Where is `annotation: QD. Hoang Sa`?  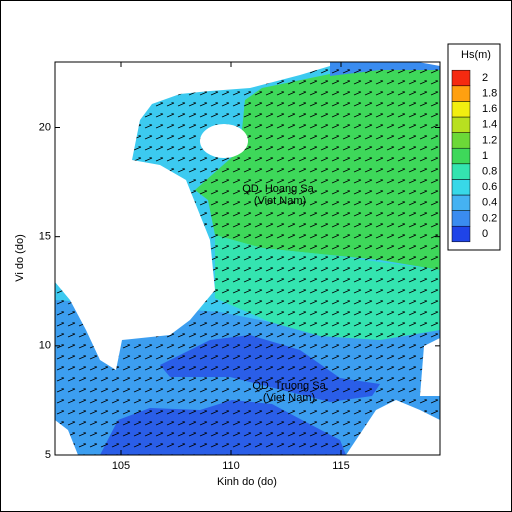 annotation: QD. Hoang Sa is located at coordinates (278, 189).